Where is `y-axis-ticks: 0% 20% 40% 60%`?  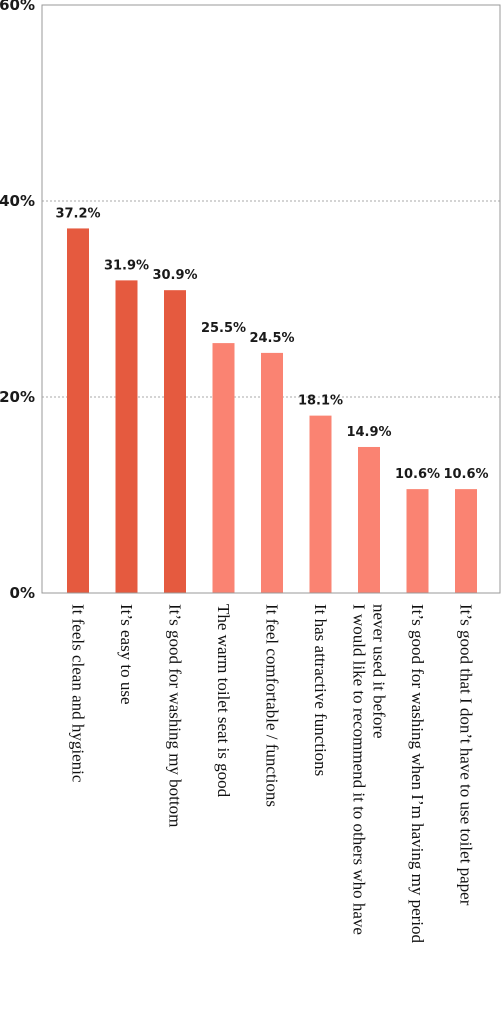
y-axis-ticks: 0% 20% 40% 60% is located at coordinates (17, 301).